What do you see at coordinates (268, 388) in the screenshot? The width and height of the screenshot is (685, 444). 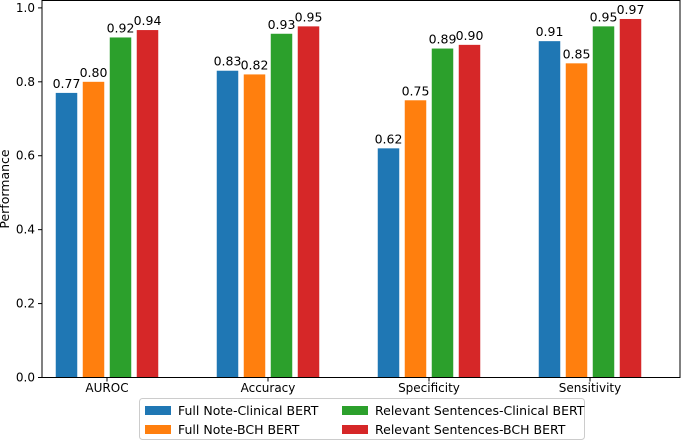 I see `x-tick-label: Accuracy` at bounding box center [268, 388].